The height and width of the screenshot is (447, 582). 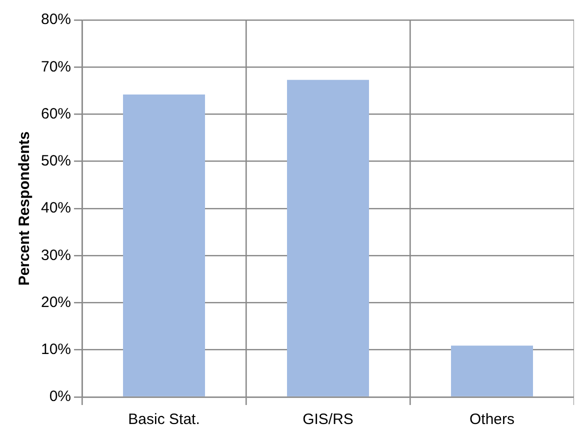 What do you see at coordinates (56, 208) in the screenshot?
I see `y-tick-label: 40%` at bounding box center [56, 208].